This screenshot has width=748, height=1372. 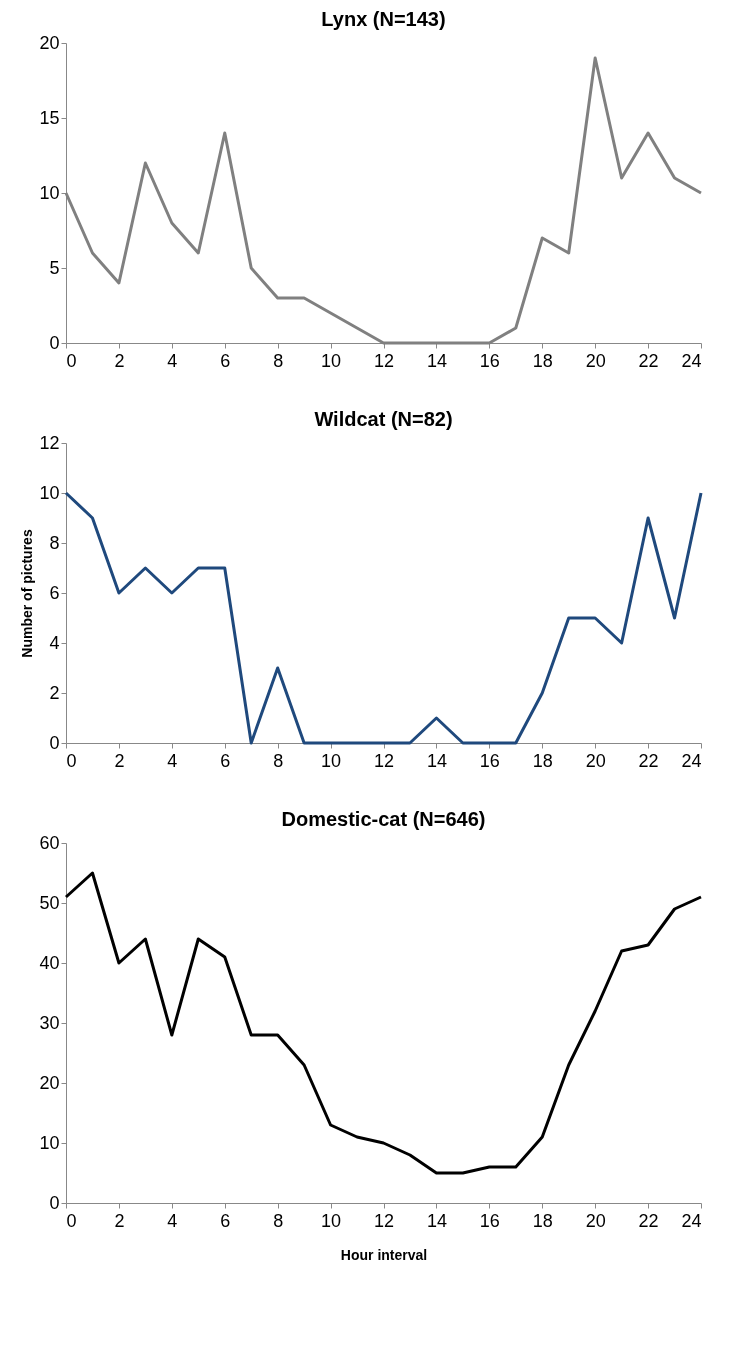 I want to click on y-tick-label: 60, so click(x=49, y=842).